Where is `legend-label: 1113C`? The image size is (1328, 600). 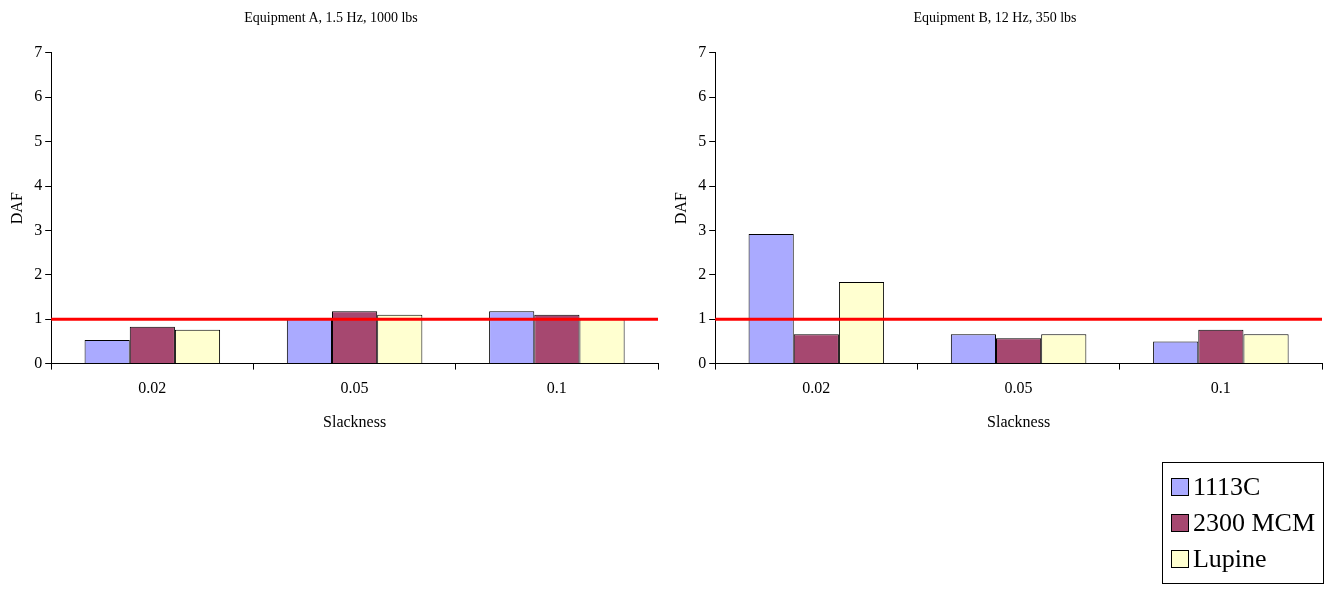
legend-label: 1113C is located at coordinates (1226, 487).